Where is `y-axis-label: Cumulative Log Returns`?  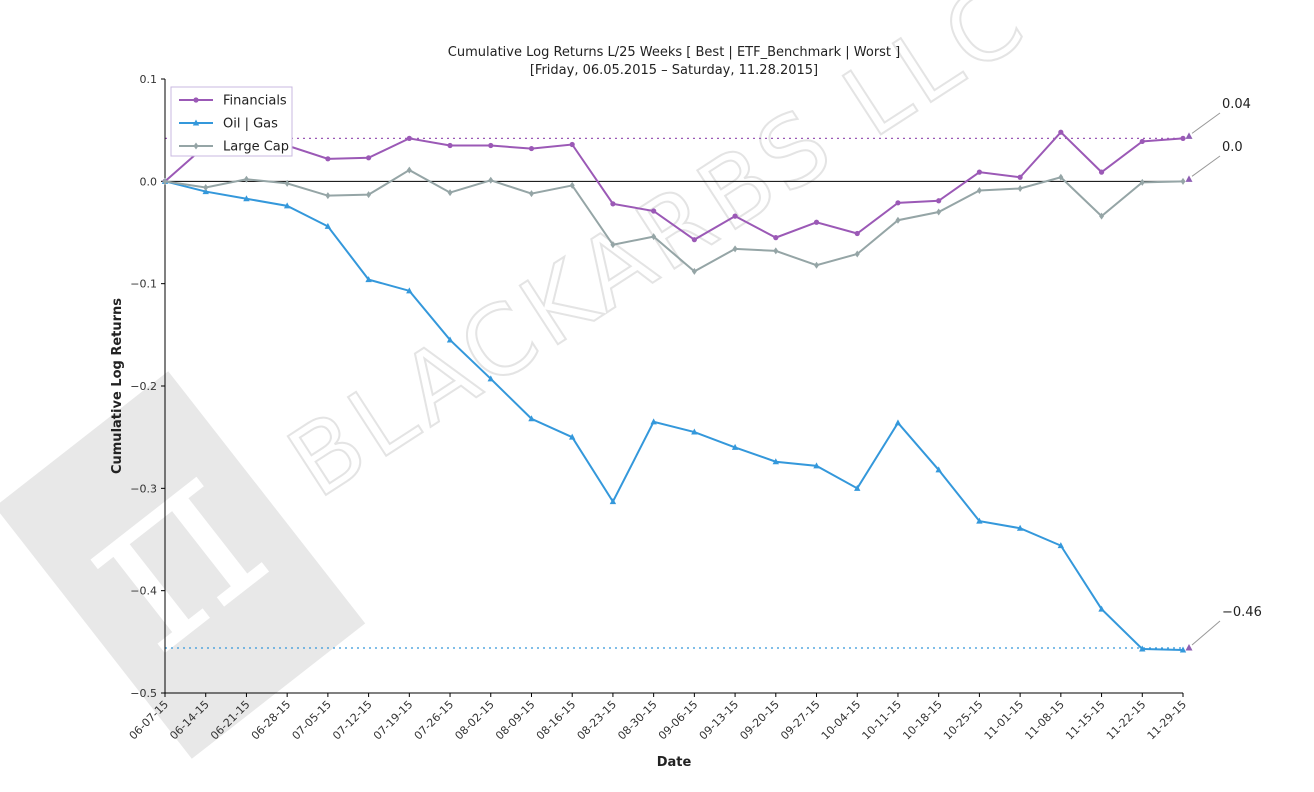
y-axis-label: Cumulative Log Returns is located at coordinates (117, 386).